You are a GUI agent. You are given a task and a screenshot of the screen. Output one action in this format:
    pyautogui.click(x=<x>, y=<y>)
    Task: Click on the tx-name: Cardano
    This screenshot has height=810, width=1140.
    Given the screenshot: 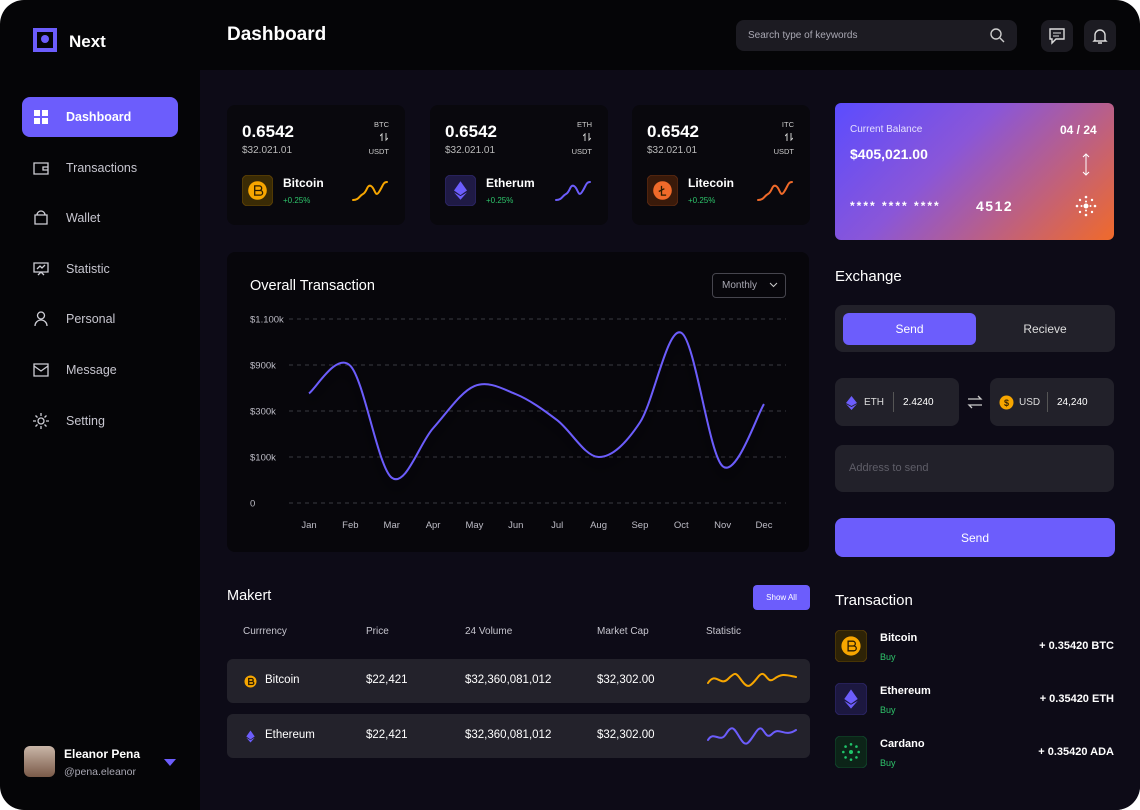 What is the action you would take?
    pyautogui.click(x=902, y=744)
    